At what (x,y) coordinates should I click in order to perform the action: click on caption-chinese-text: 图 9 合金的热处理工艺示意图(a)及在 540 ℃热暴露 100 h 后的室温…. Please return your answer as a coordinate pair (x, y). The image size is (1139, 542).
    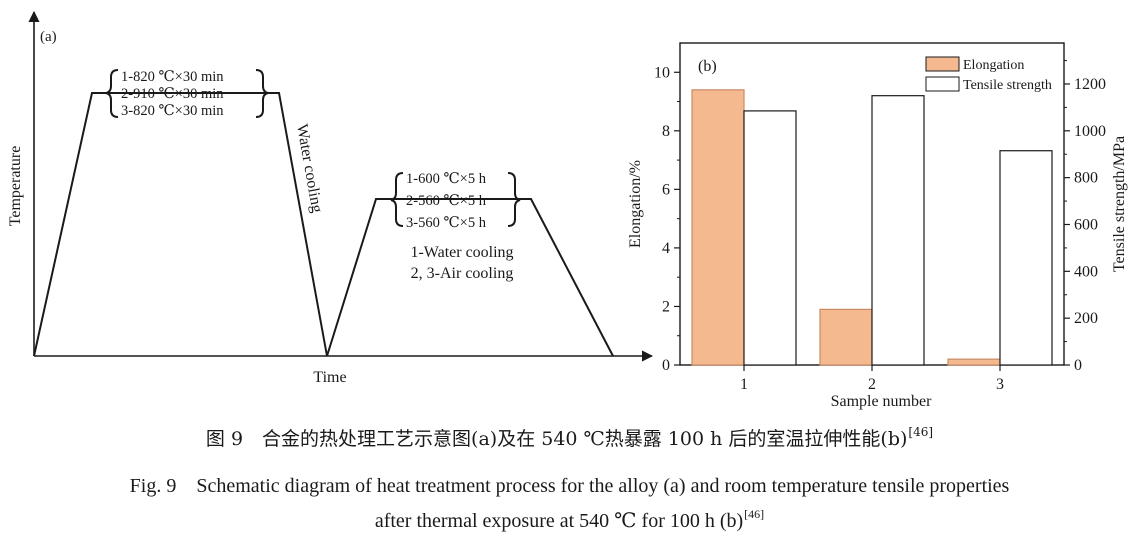
    Looking at the image, I should click on (556, 439).